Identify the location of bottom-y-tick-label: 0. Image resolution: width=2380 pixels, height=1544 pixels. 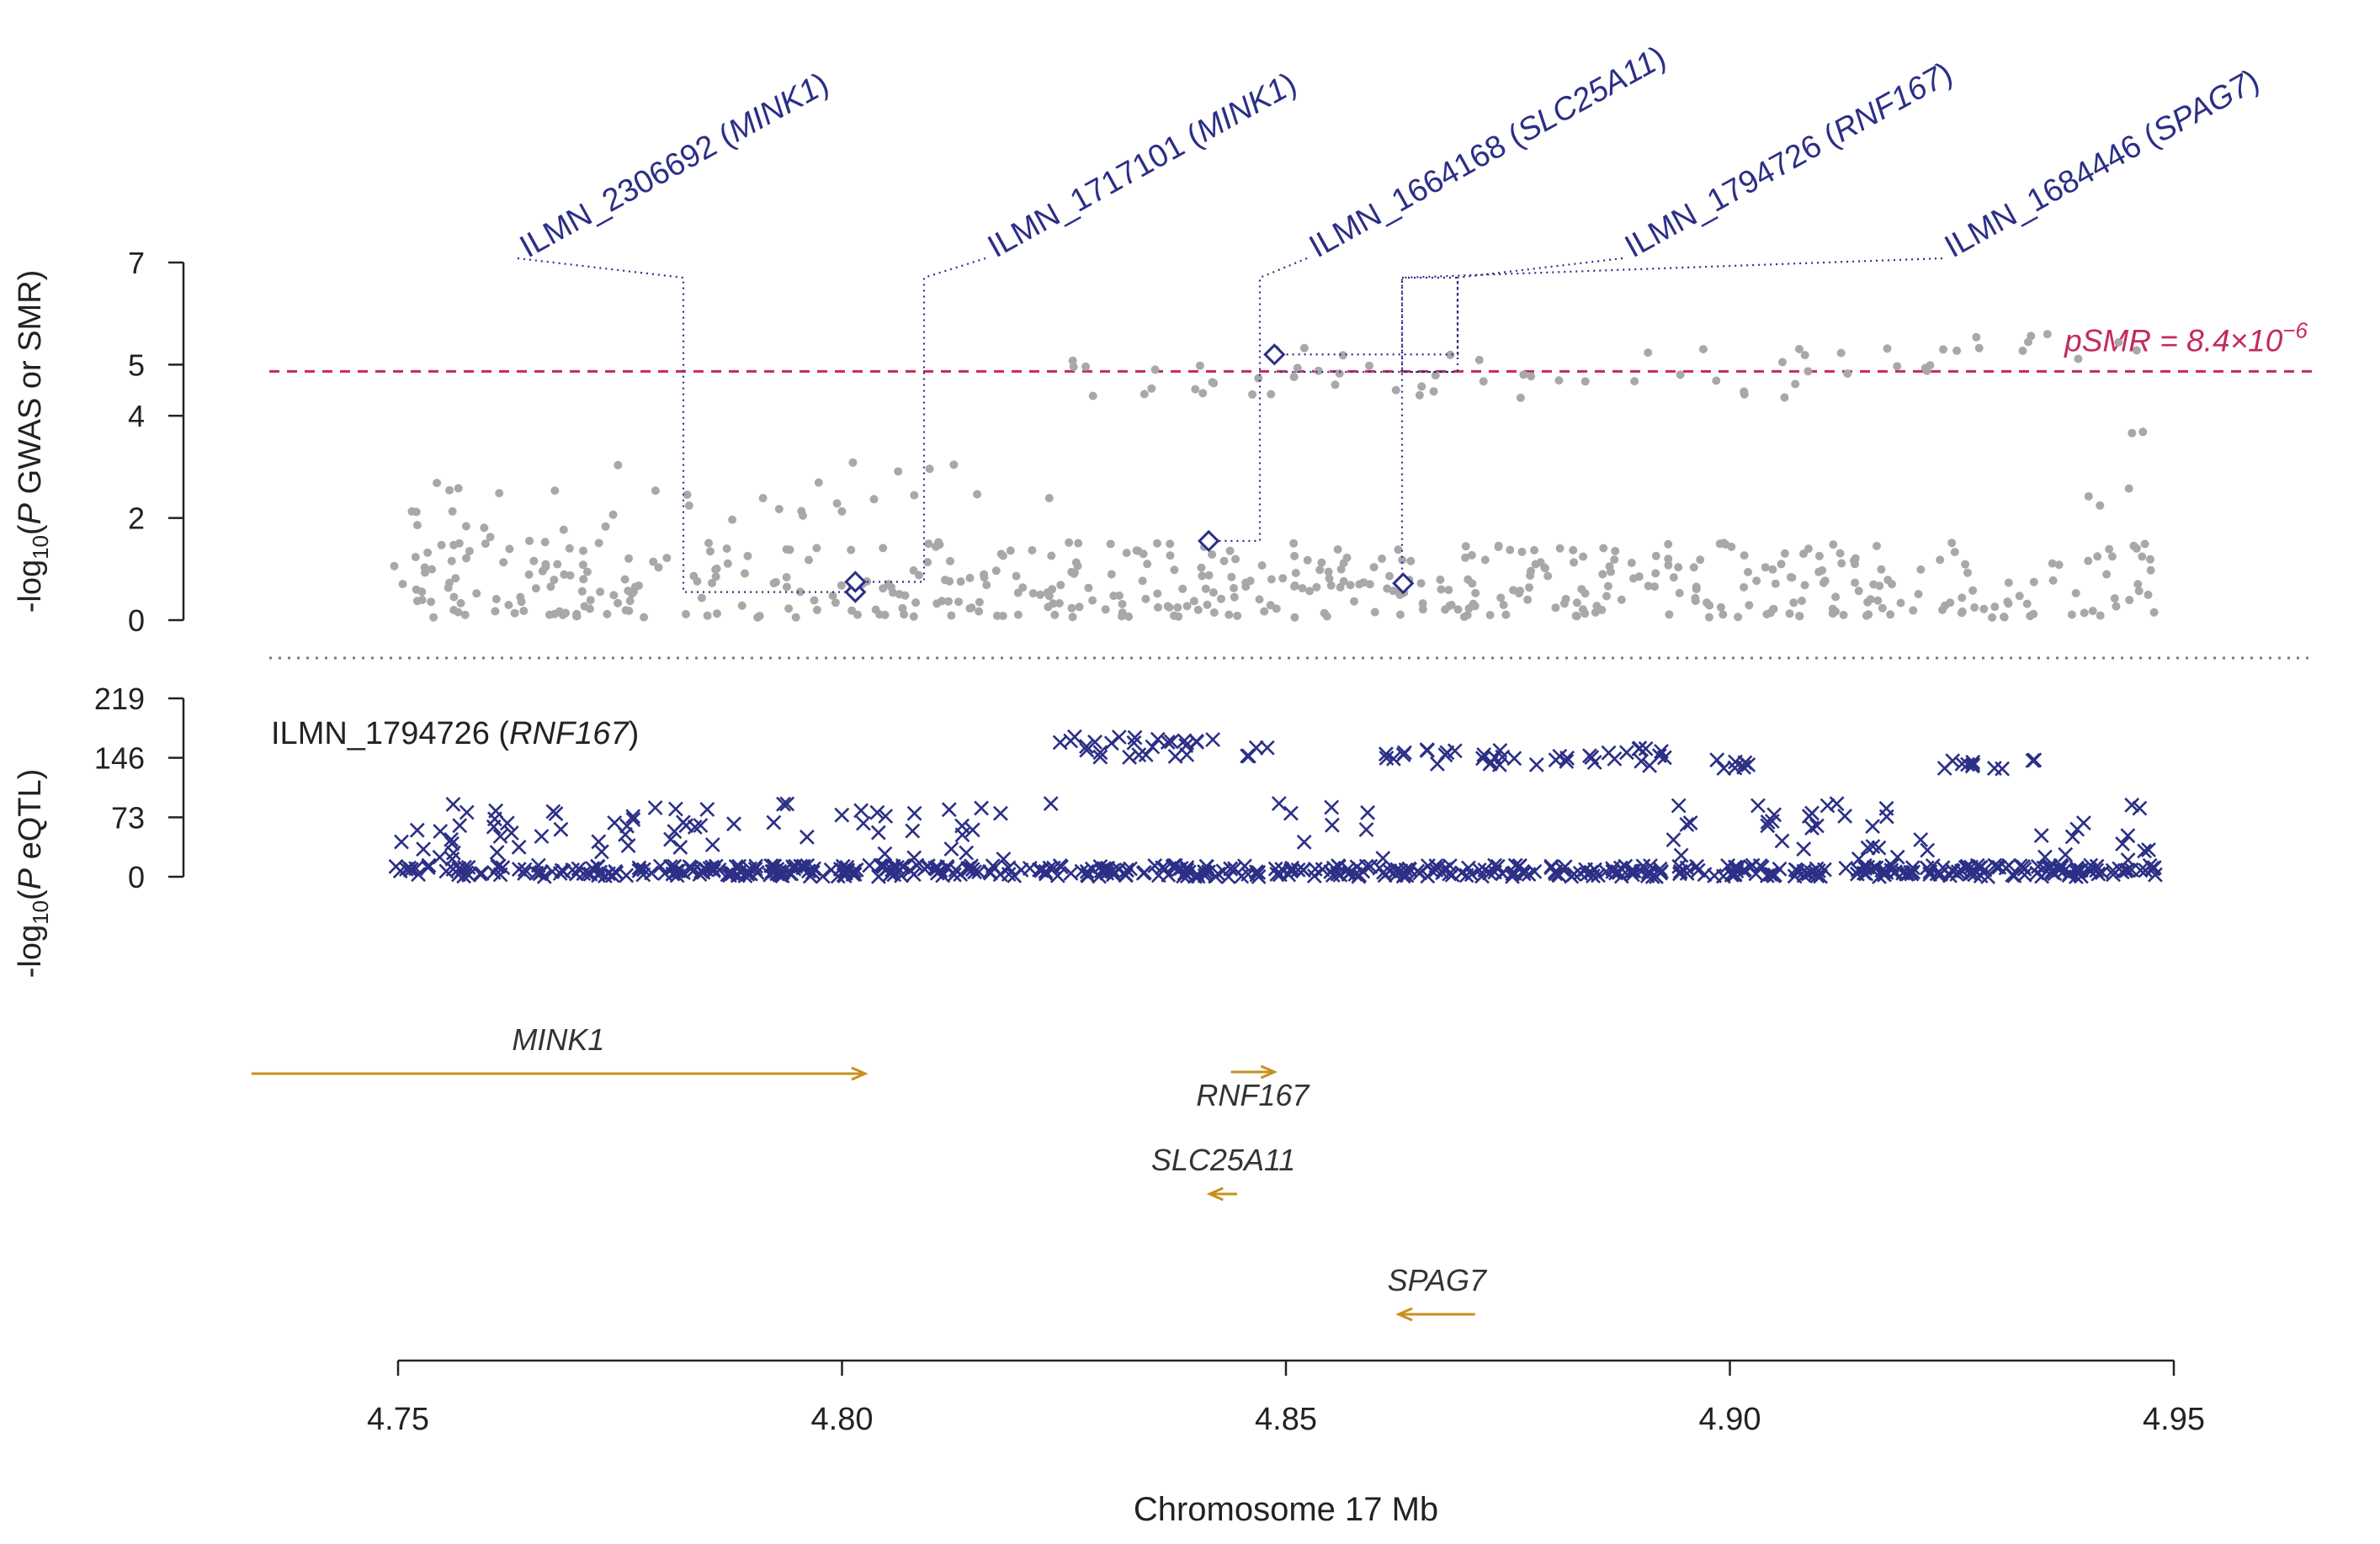
(136, 877).